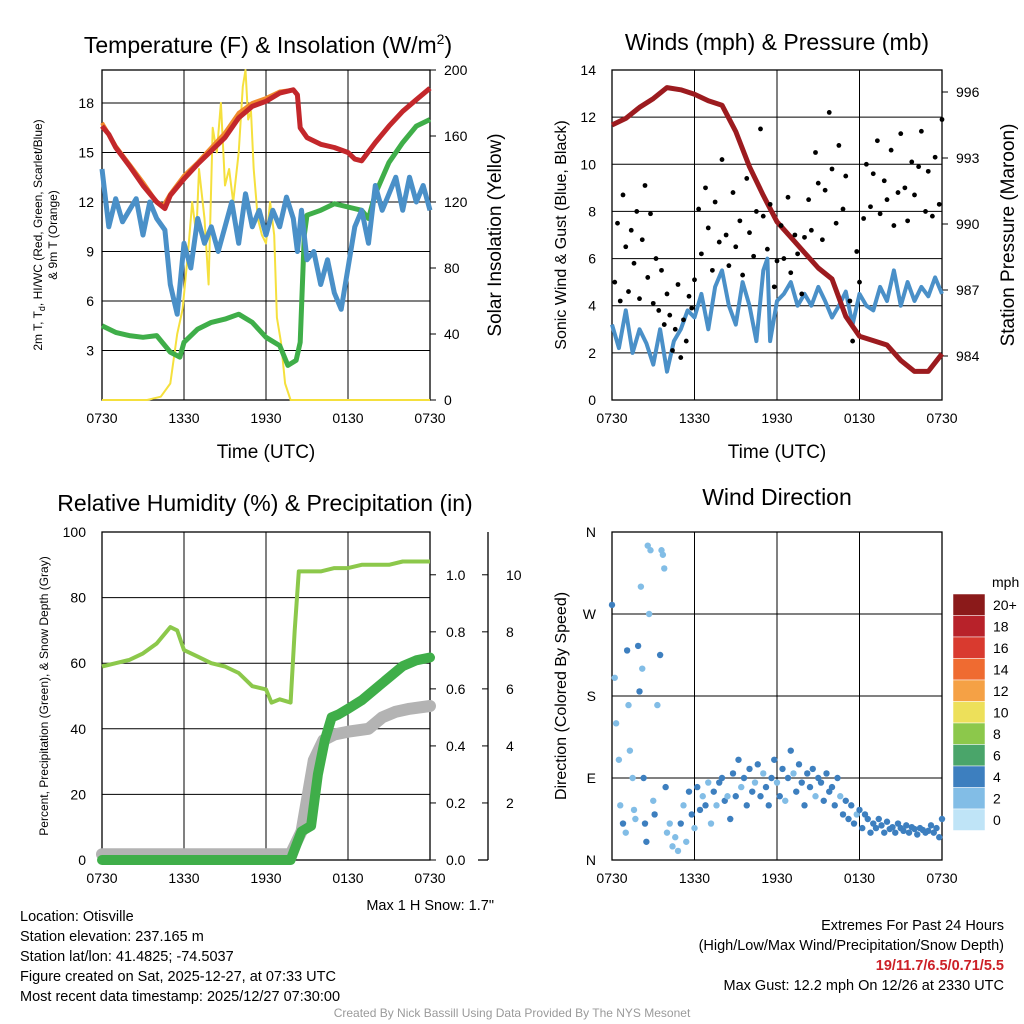 This screenshot has height=1024, width=1024. What do you see at coordinates (590, 614) in the screenshot?
I see `y-tick-label: W` at bounding box center [590, 614].